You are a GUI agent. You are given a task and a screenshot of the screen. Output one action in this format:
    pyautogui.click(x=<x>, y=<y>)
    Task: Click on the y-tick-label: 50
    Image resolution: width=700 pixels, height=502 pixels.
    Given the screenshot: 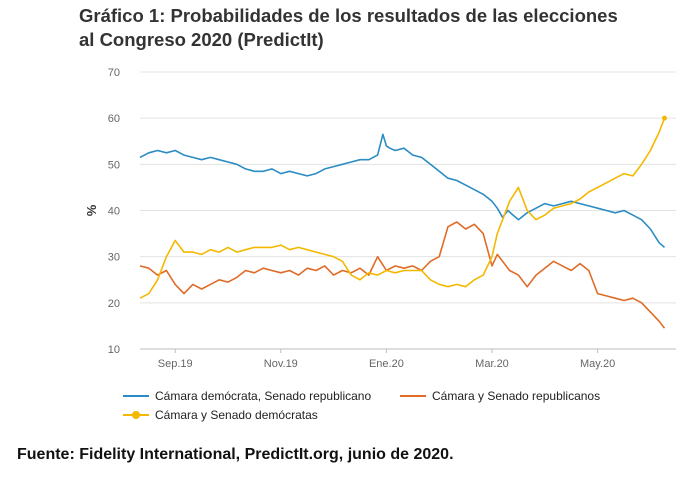 What is the action you would take?
    pyautogui.click(x=114, y=165)
    